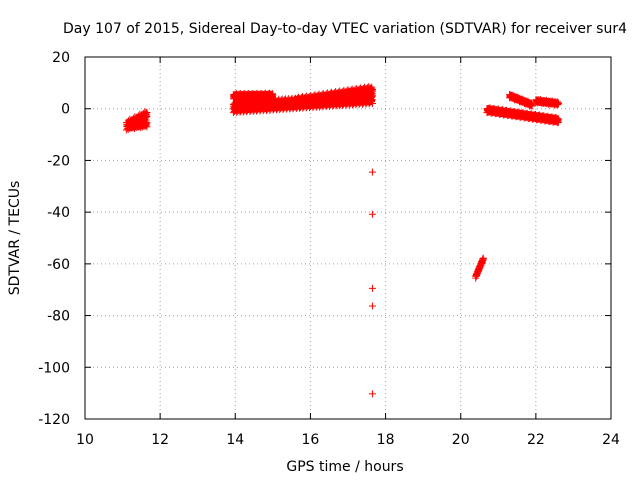 The image size is (640, 480). What do you see at coordinates (611, 440) in the screenshot?
I see `x-tick-label: 24` at bounding box center [611, 440].